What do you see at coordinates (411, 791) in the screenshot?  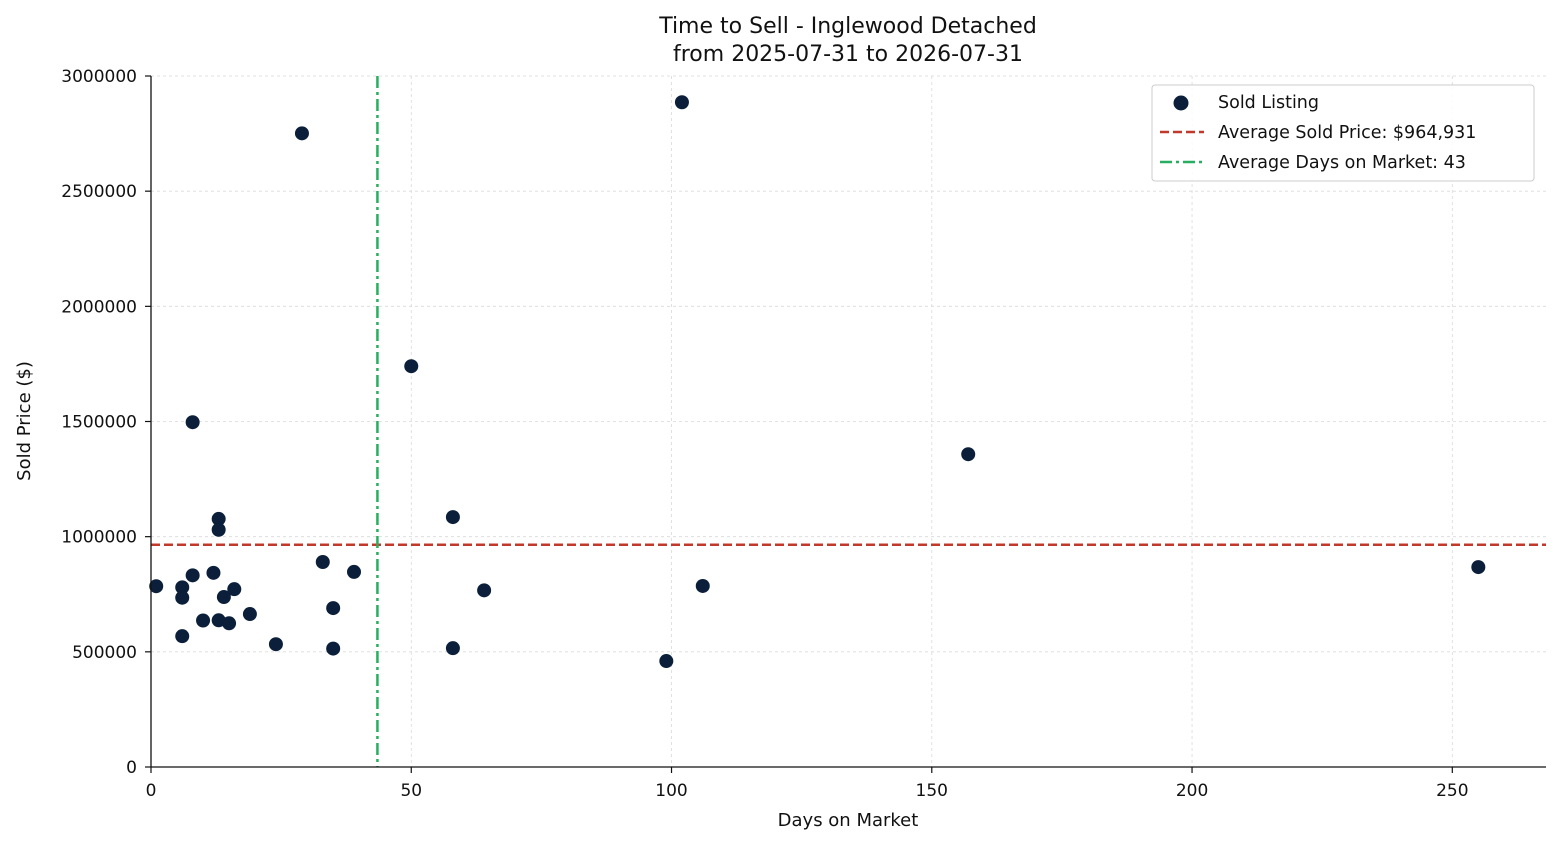 I see `x-tick-label: 50` at bounding box center [411, 791].